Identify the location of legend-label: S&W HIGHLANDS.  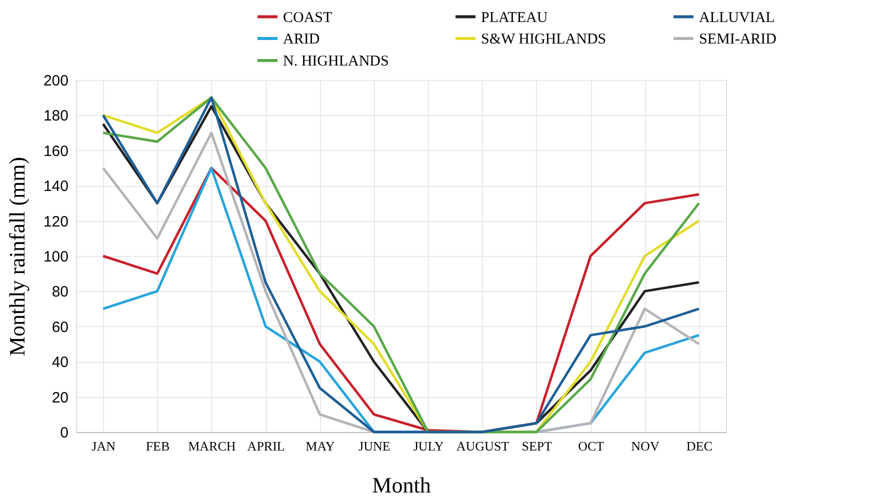
(543, 40).